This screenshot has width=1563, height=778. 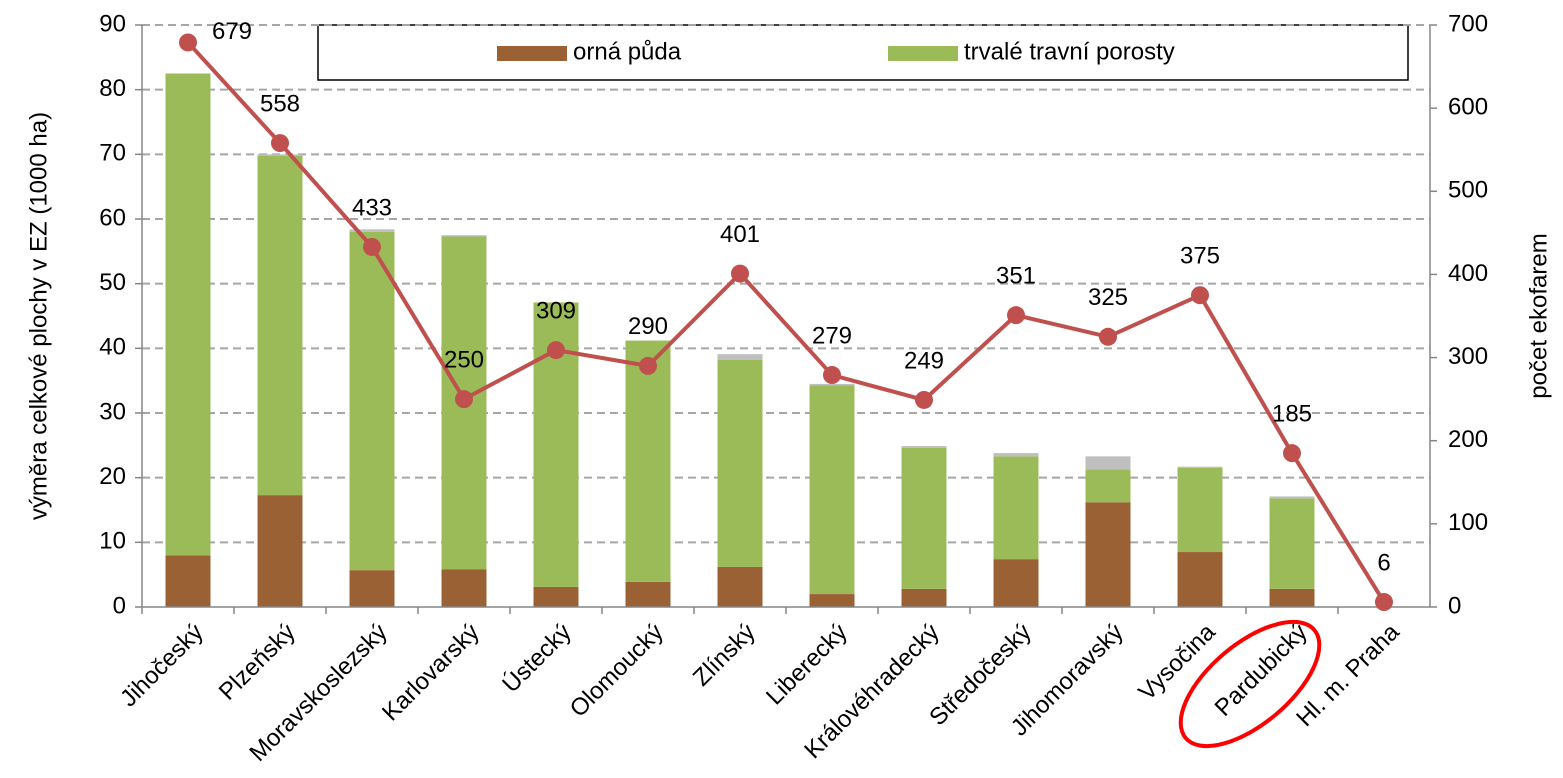 I want to click on y-tick-label: 70, so click(x=112, y=153).